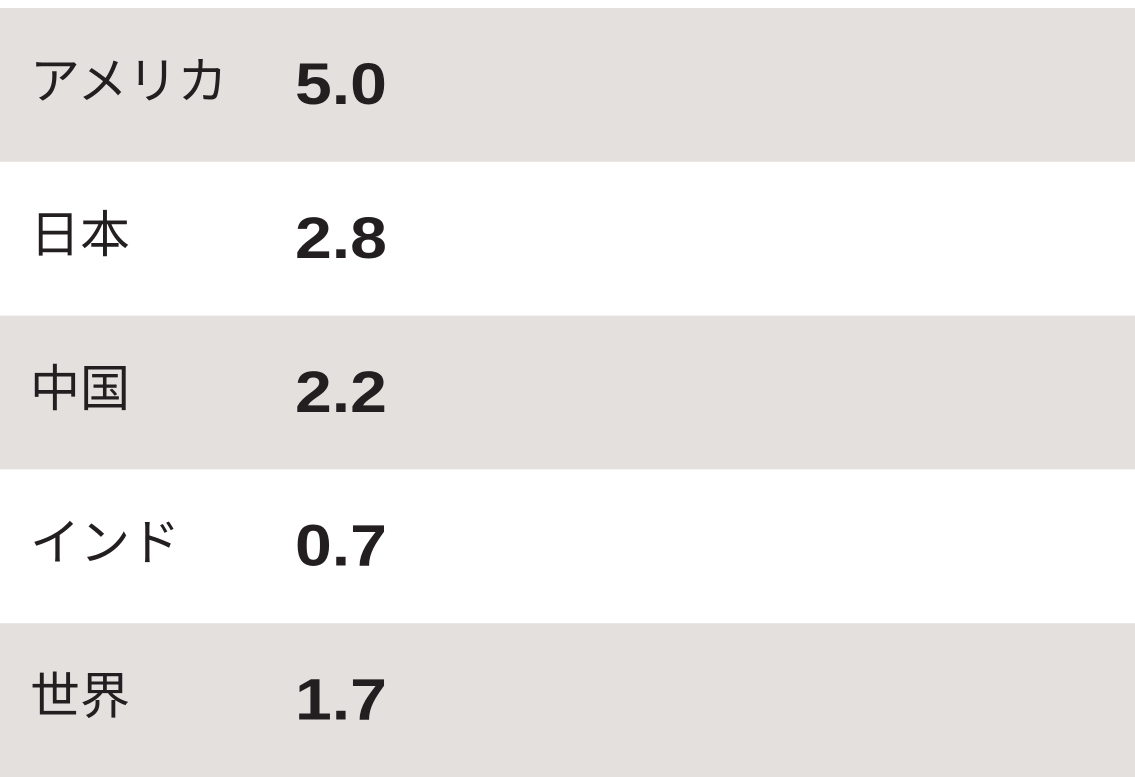 The width and height of the screenshot is (1135, 777). What do you see at coordinates (80, 389) in the screenshot?
I see `category-label: 中国` at bounding box center [80, 389].